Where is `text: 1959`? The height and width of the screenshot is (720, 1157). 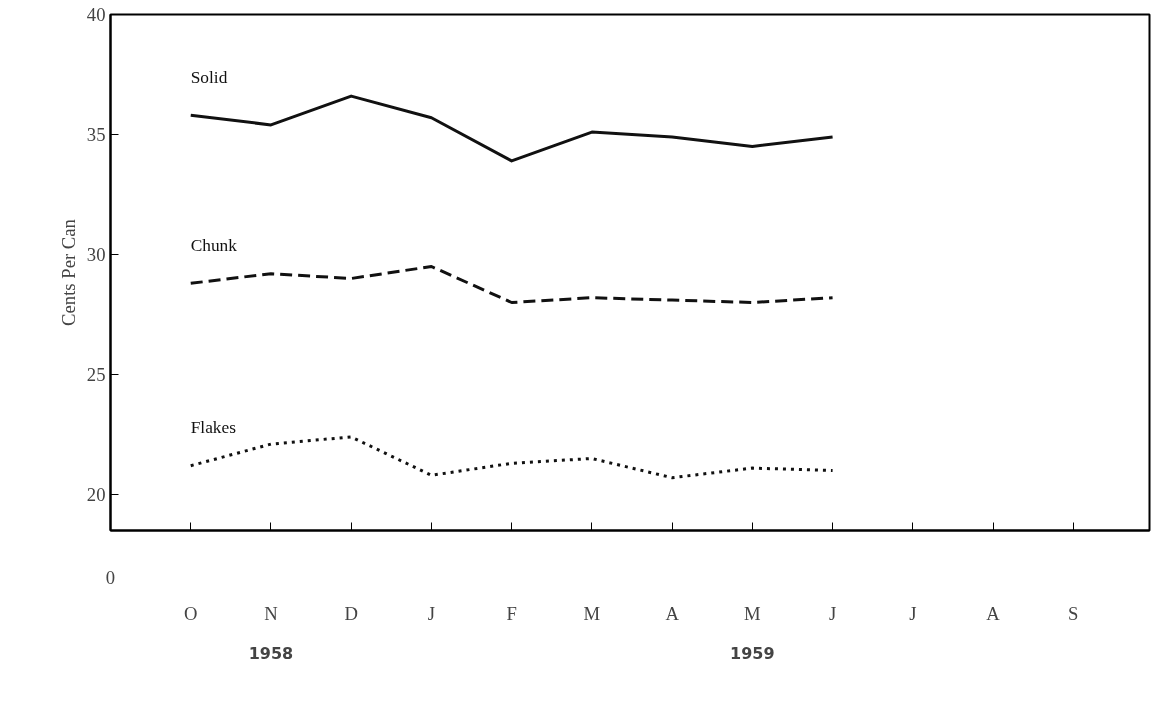 text: 1959 is located at coordinates (752, 653).